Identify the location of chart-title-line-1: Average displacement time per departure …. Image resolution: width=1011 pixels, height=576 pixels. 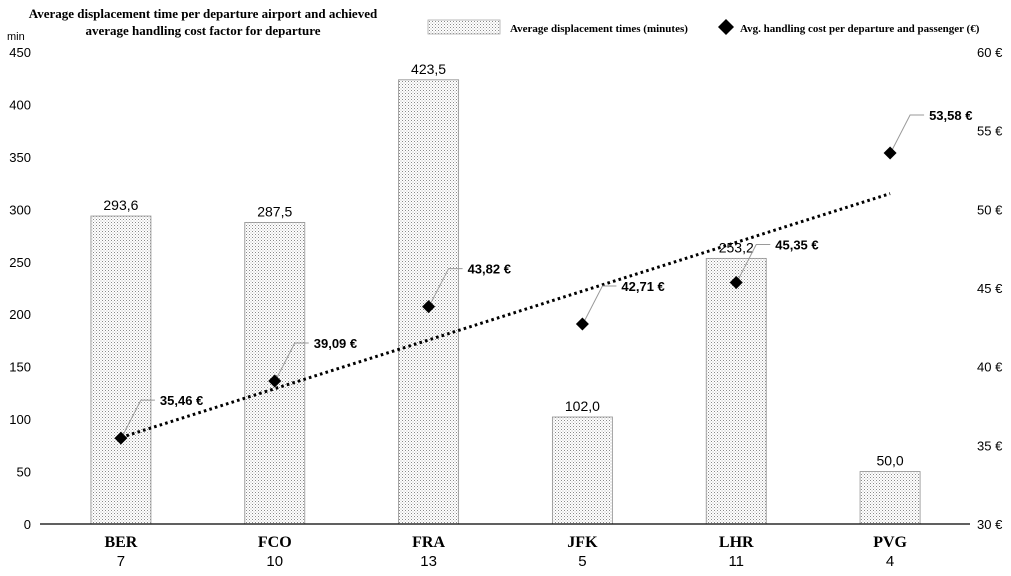
(203, 13).